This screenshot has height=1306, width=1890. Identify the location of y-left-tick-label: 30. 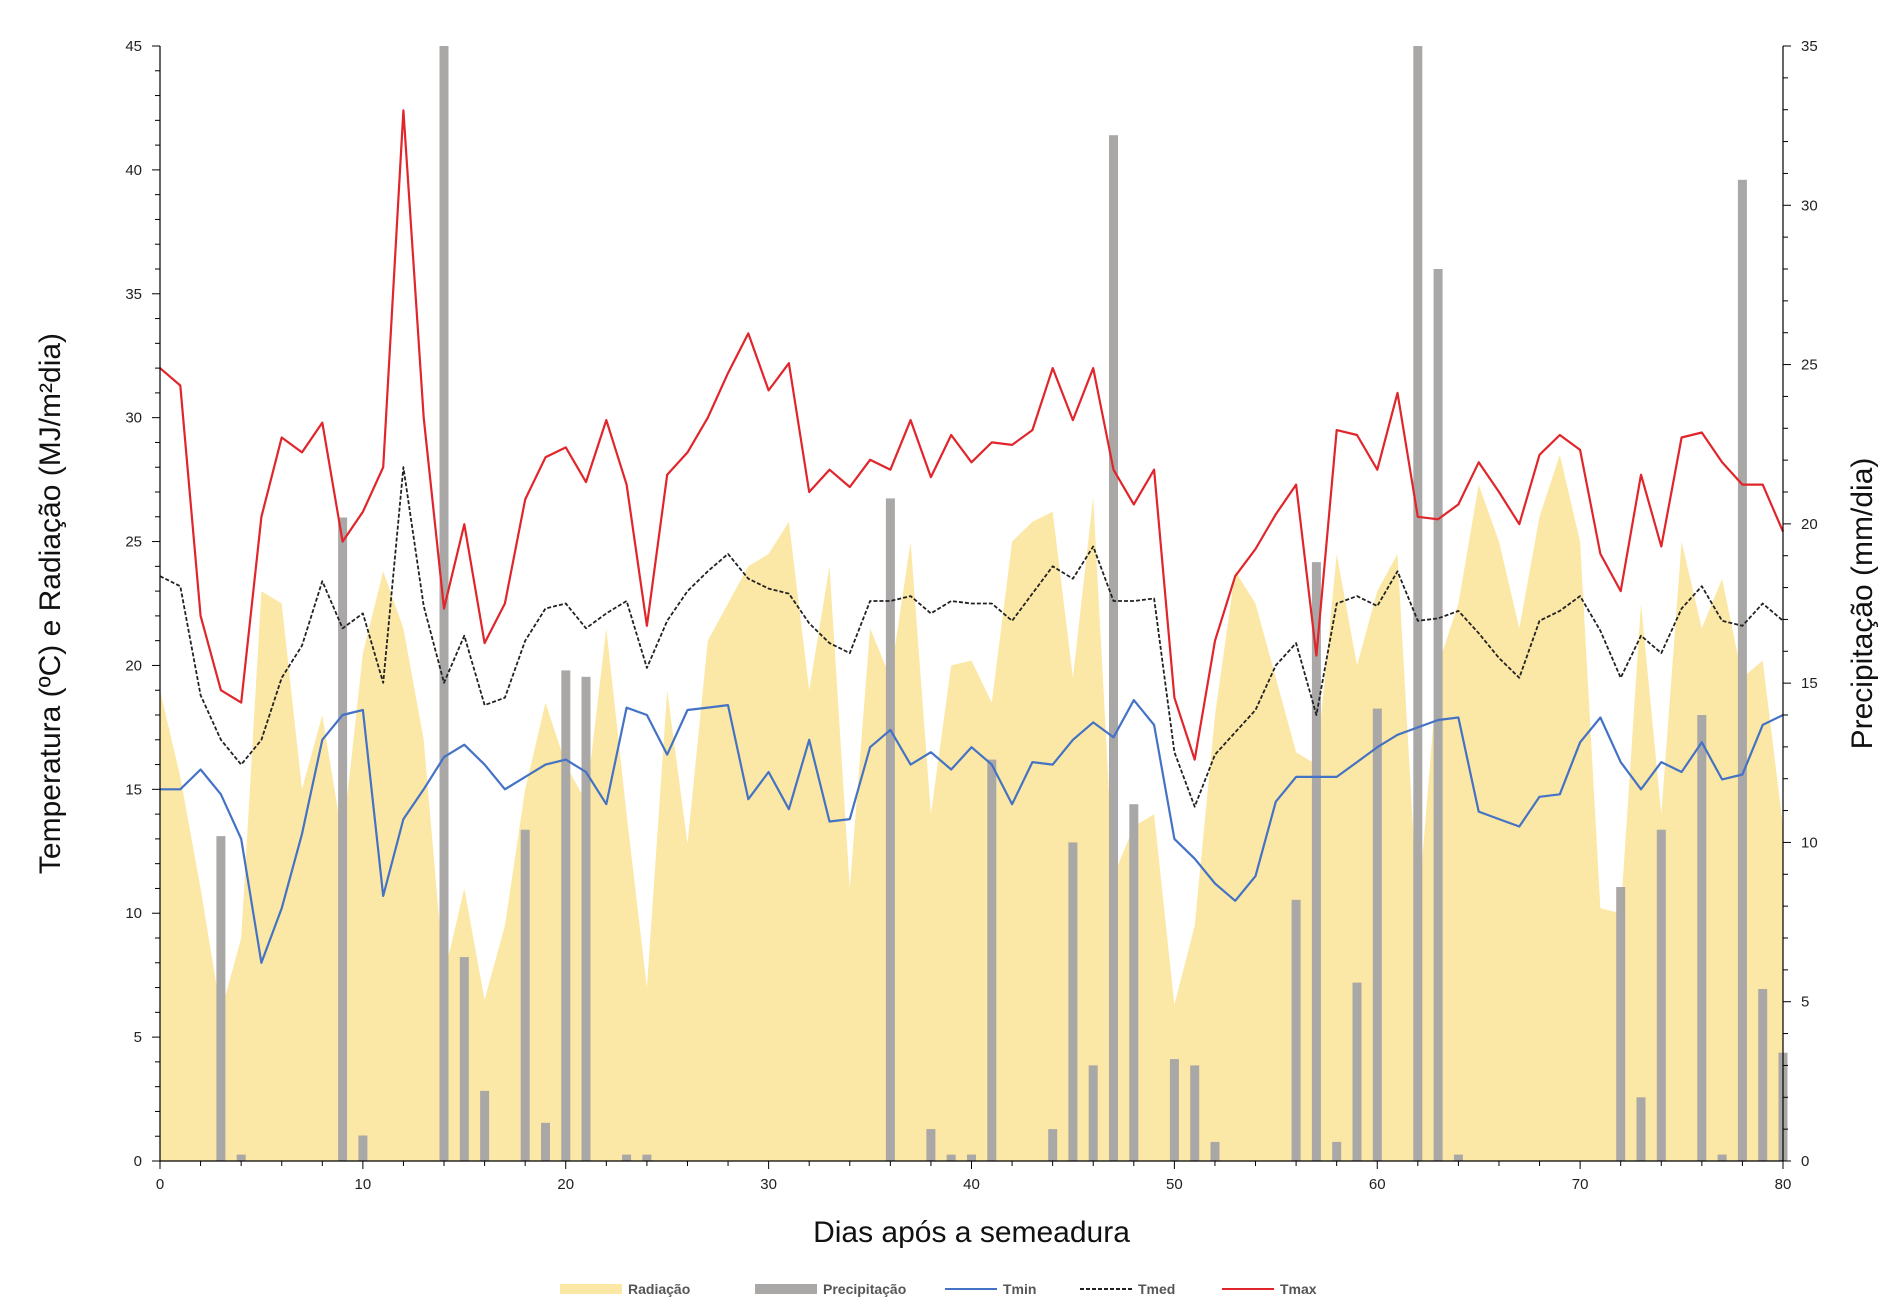
(133, 418).